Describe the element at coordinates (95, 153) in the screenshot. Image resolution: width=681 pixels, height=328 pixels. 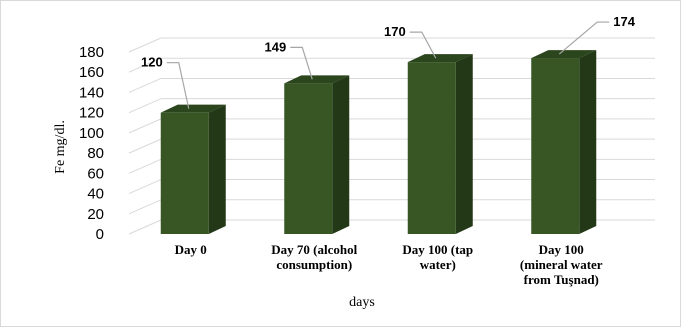
I see `y-tick-label: 80` at that location.